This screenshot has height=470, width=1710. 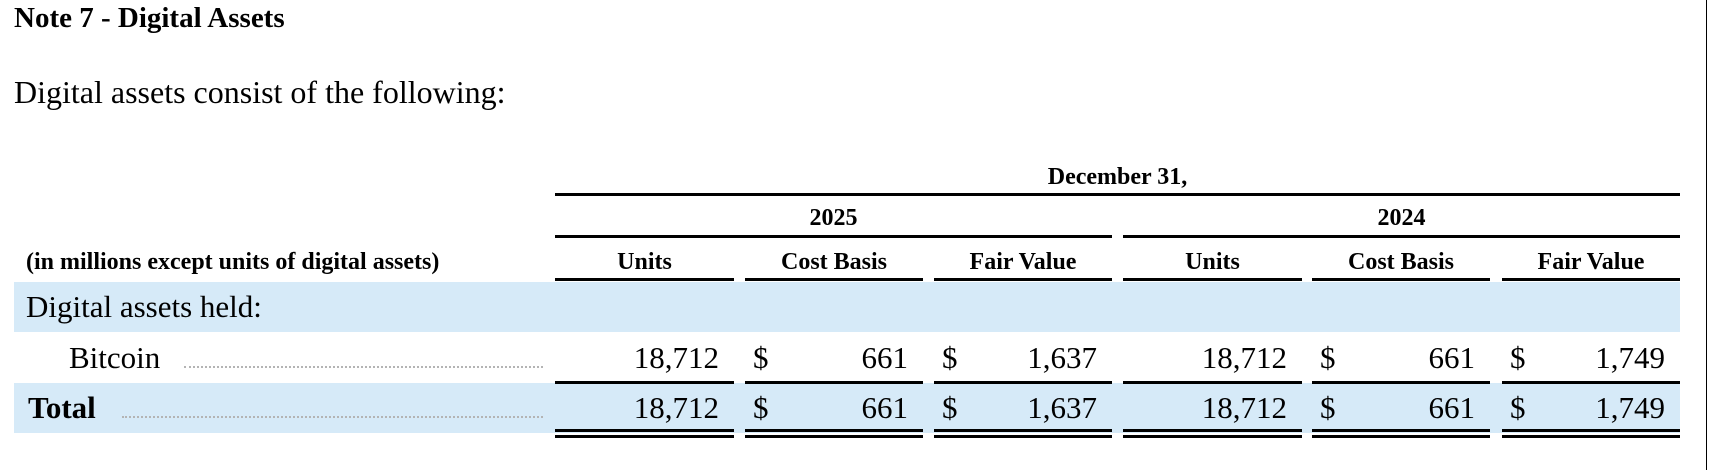 What do you see at coordinates (847, 307) in the screenshot?
I see `section-row-band` at bounding box center [847, 307].